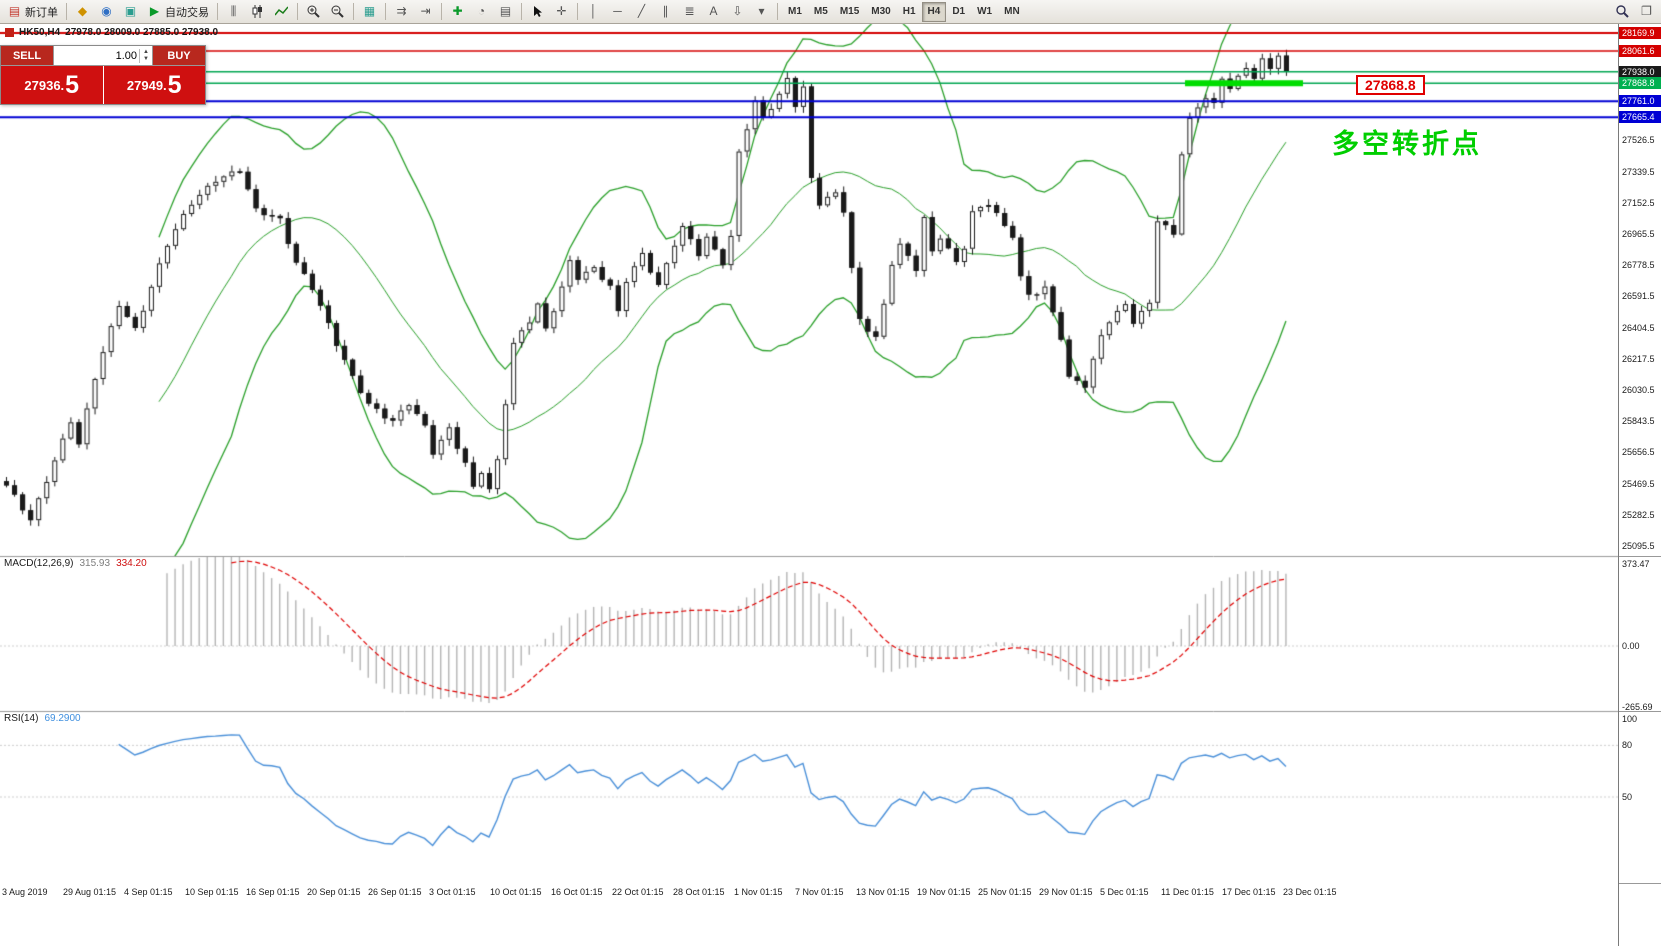 The height and width of the screenshot is (946, 1661). What do you see at coordinates (148, 892) in the screenshot?
I see `time-axis-label: 4 Sep 01:15` at bounding box center [148, 892].